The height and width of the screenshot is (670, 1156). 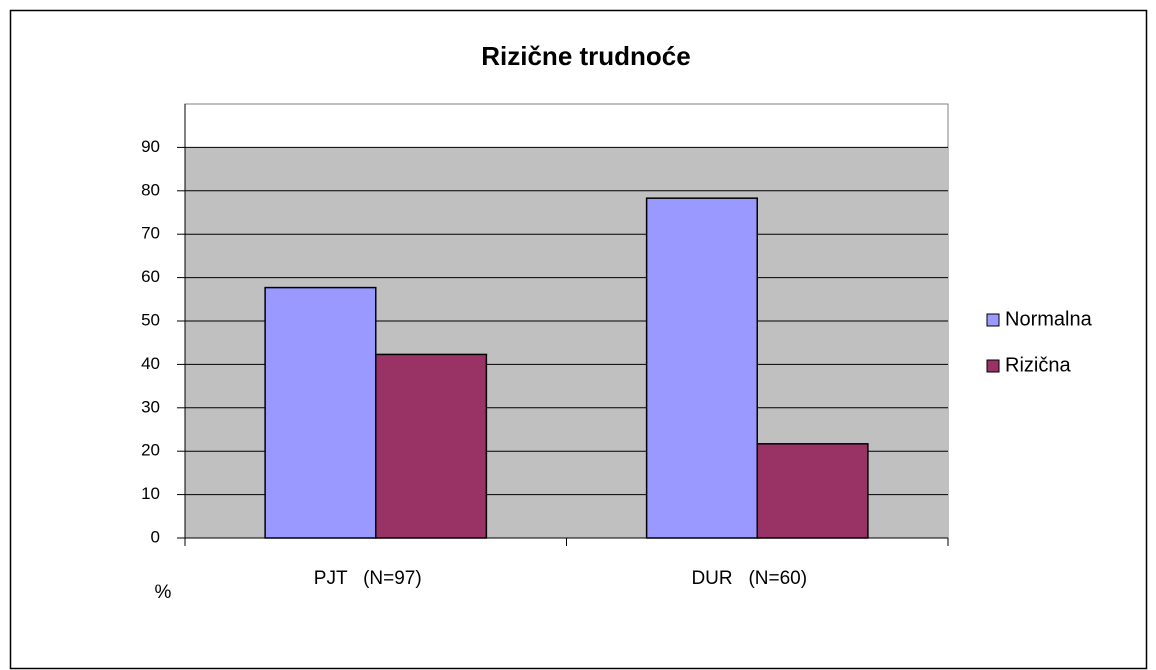 What do you see at coordinates (150, 276) in the screenshot?
I see `y-tick-label: 60` at bounding box center [150, 276].